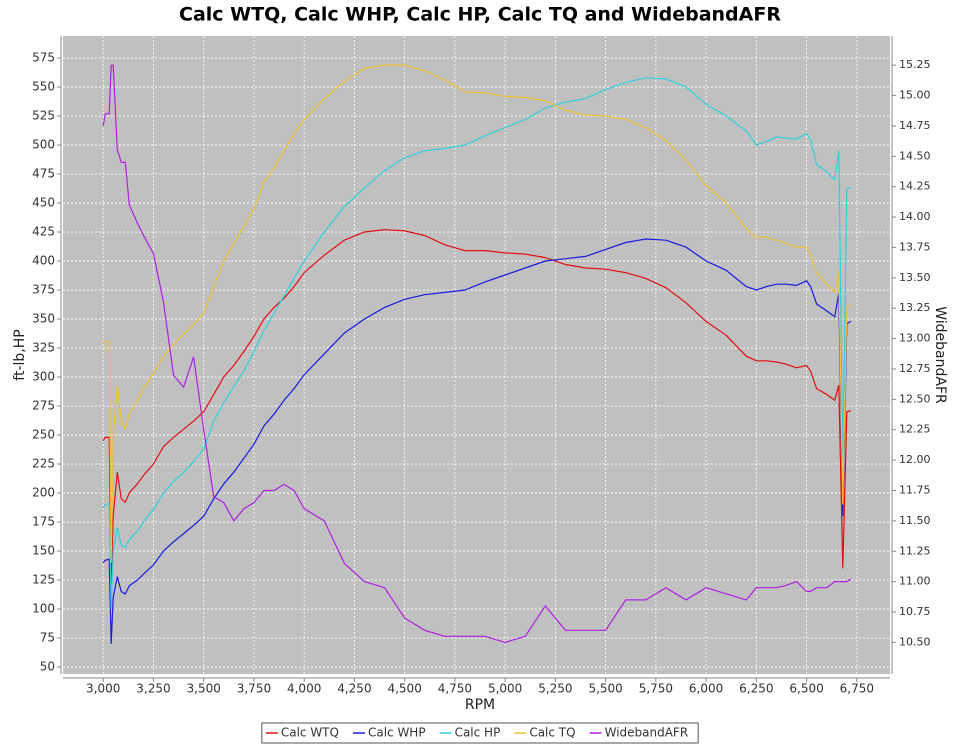  Describe the element at coordinates (43, 290) in the screenshot. I see `y-tick-label: 375` at that location.